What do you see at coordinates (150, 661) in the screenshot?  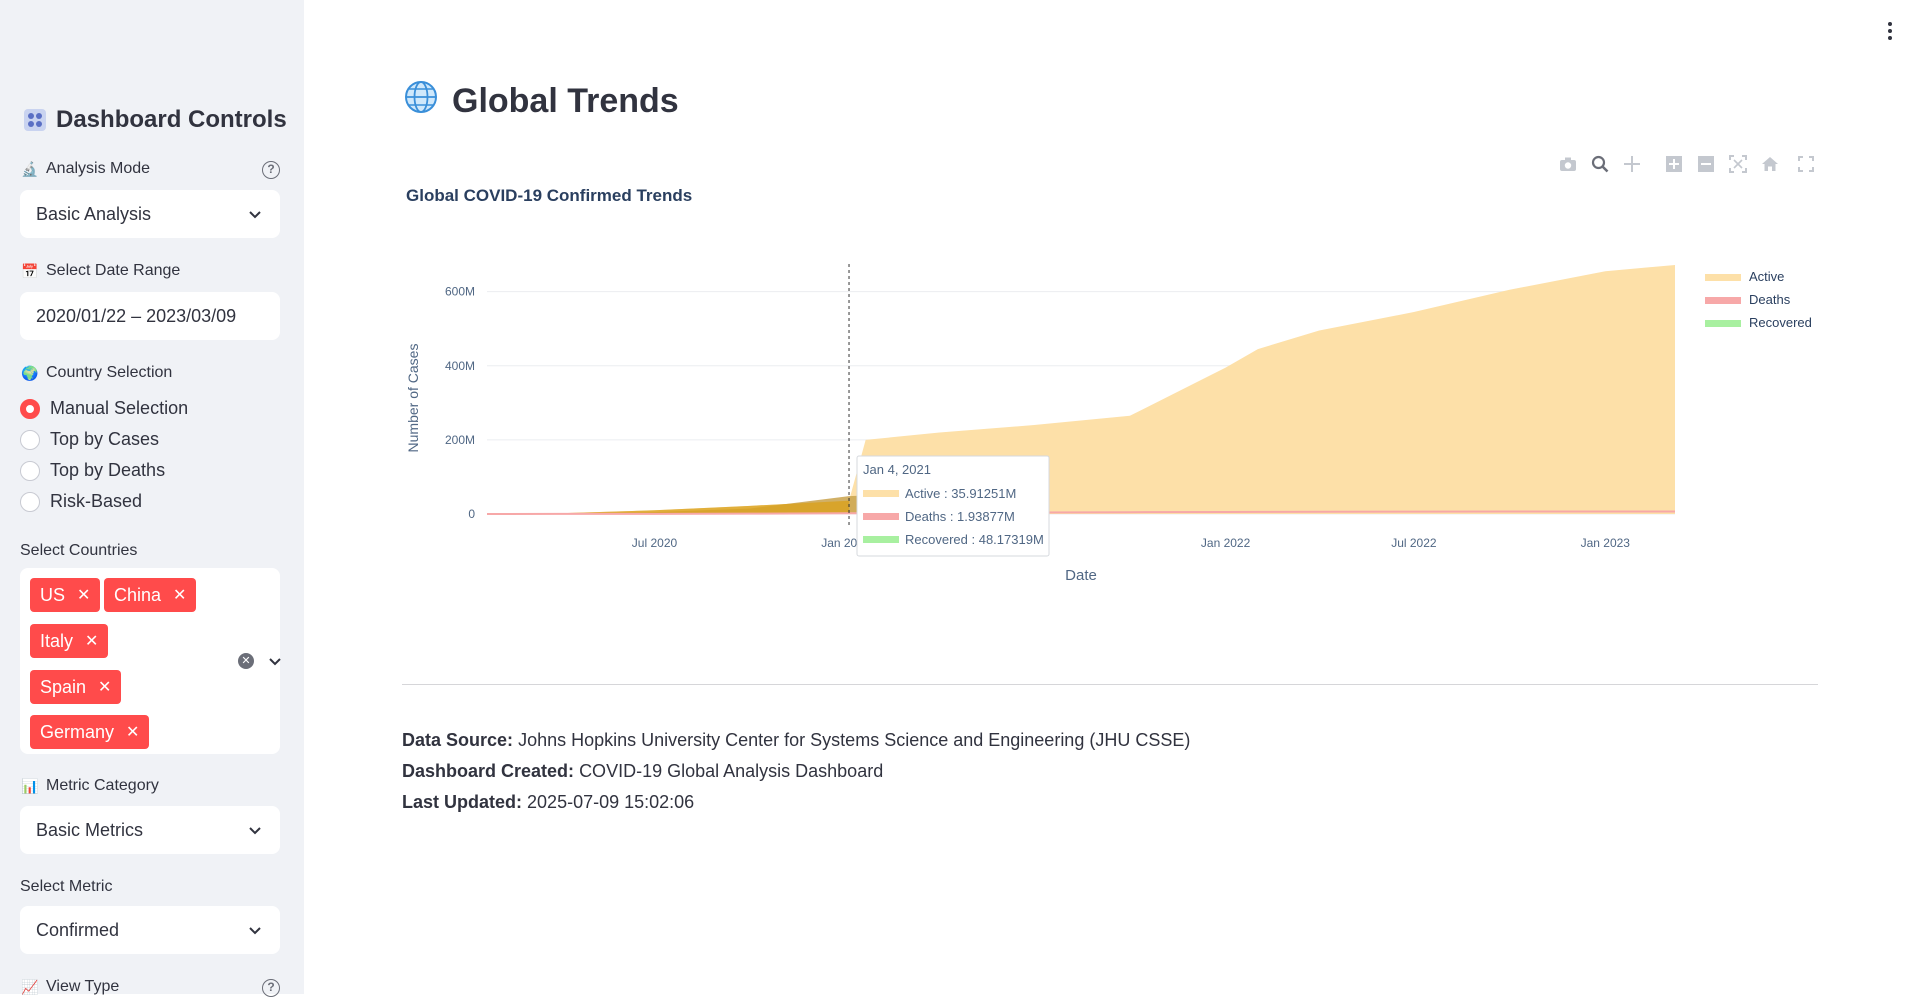 I see `countries-multiselect: US ✕ China ✕ Italy ✕ Spain ✕ Germany ✕ ✕` at bounding box center [150, 661].